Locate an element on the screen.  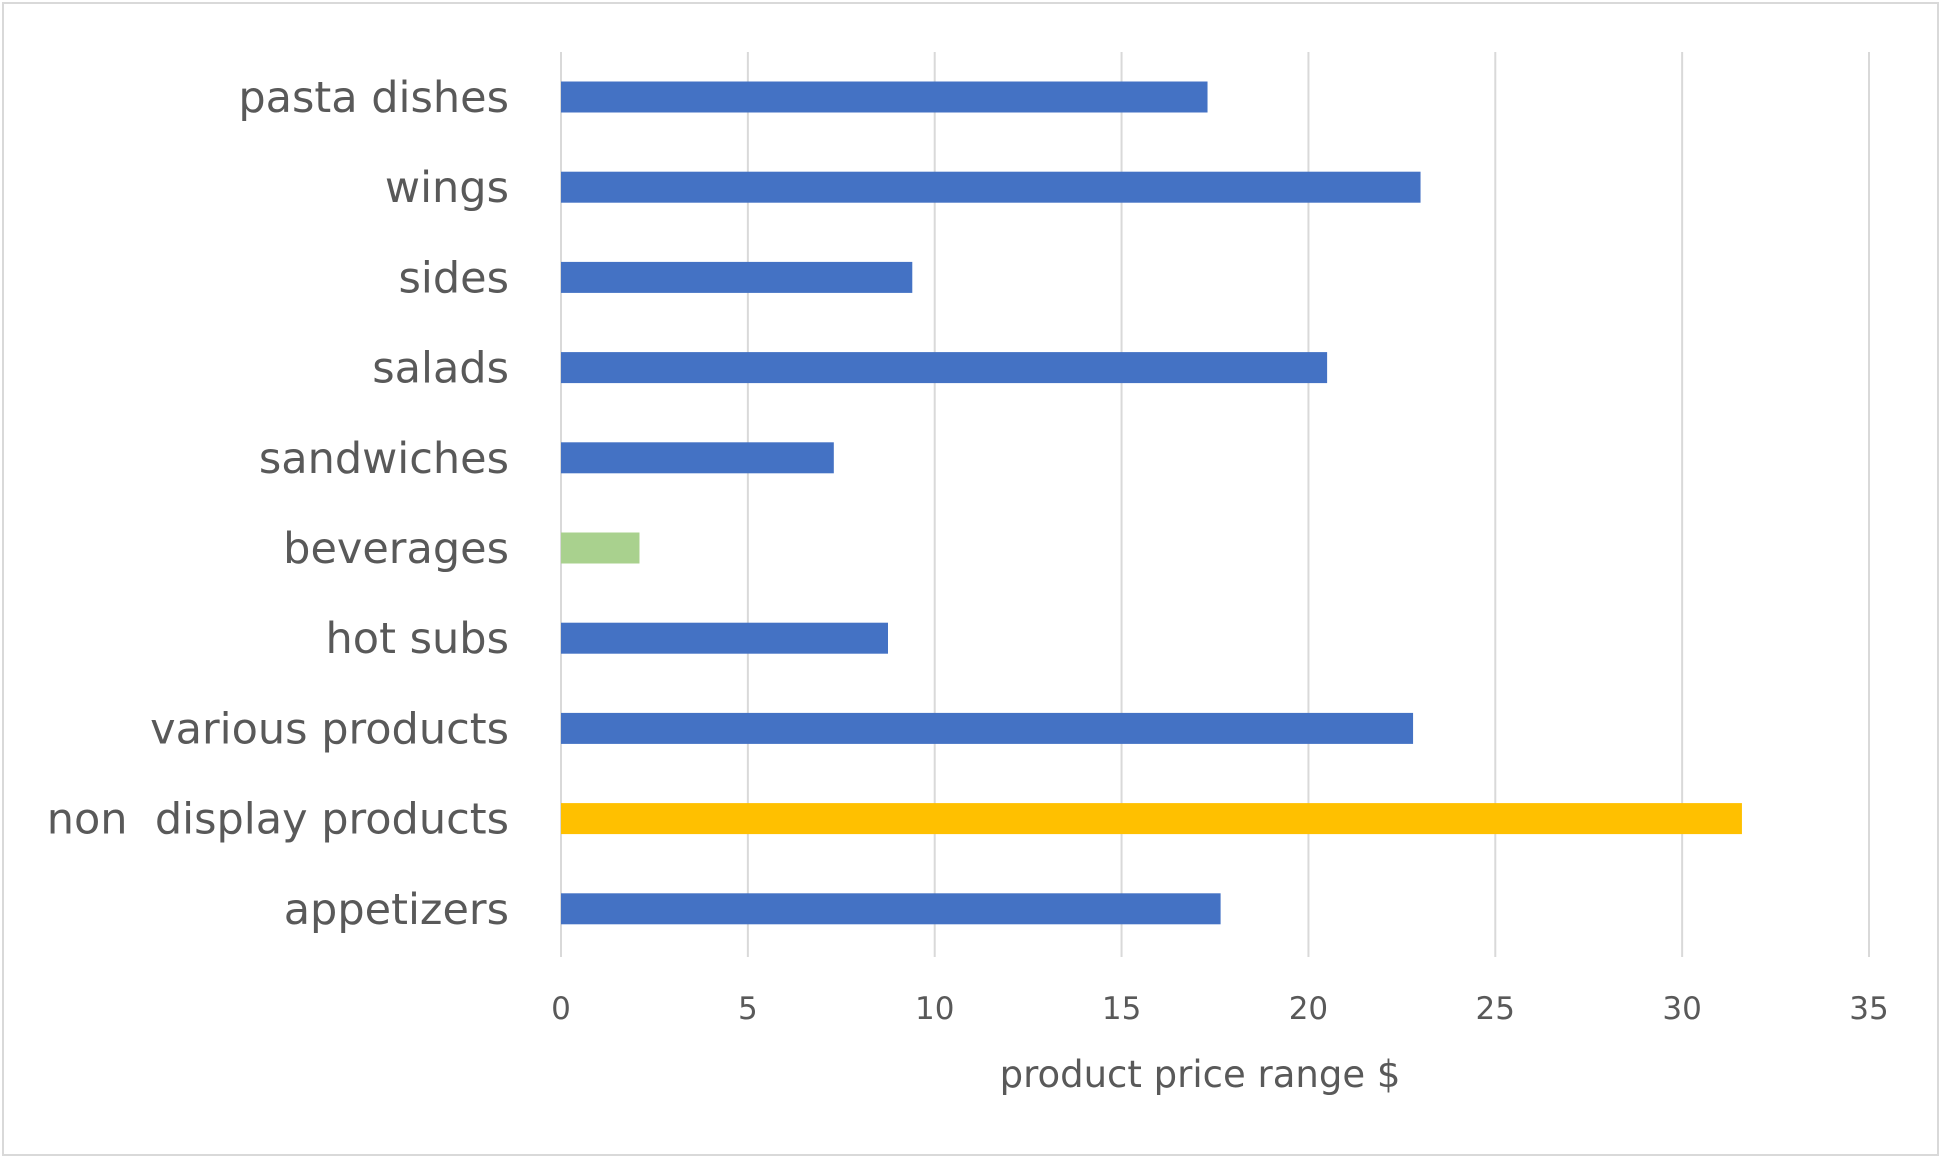
x-tick-label: 35 is located at coordinates (1868, 1009).